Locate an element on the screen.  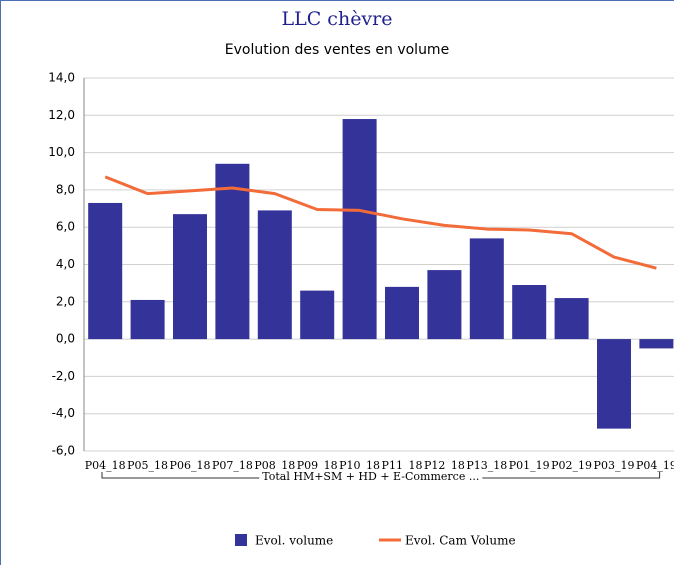
x-tick-label: P04_18 is located at coordinates (105, 465).